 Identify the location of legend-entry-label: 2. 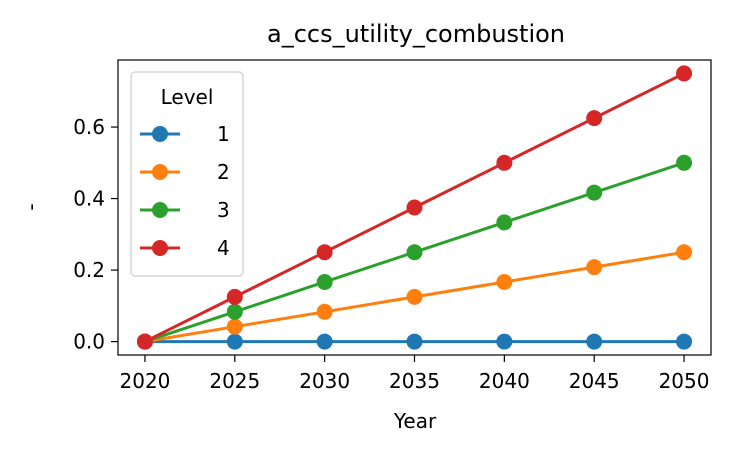
(223, 172).